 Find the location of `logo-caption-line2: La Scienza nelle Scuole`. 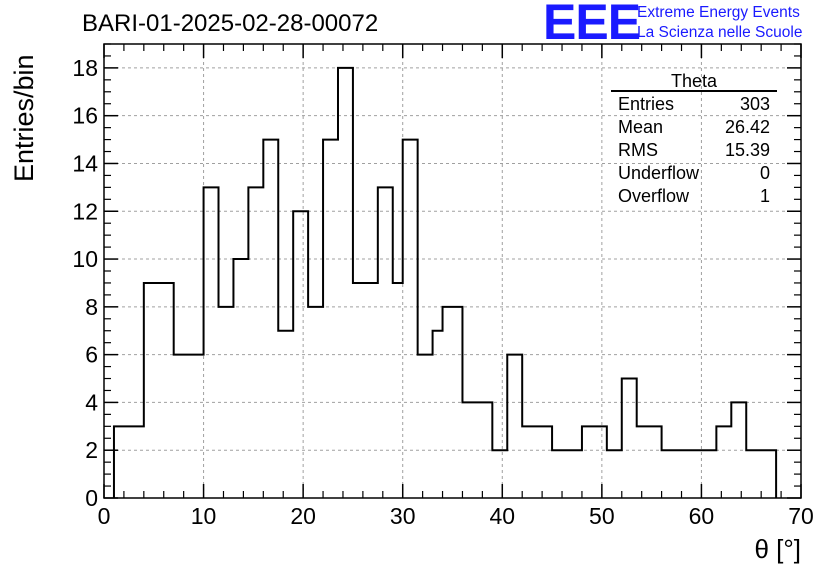

logo-caption-line2: La Scienza nelle Scuole is located at coordinates (720, 32).